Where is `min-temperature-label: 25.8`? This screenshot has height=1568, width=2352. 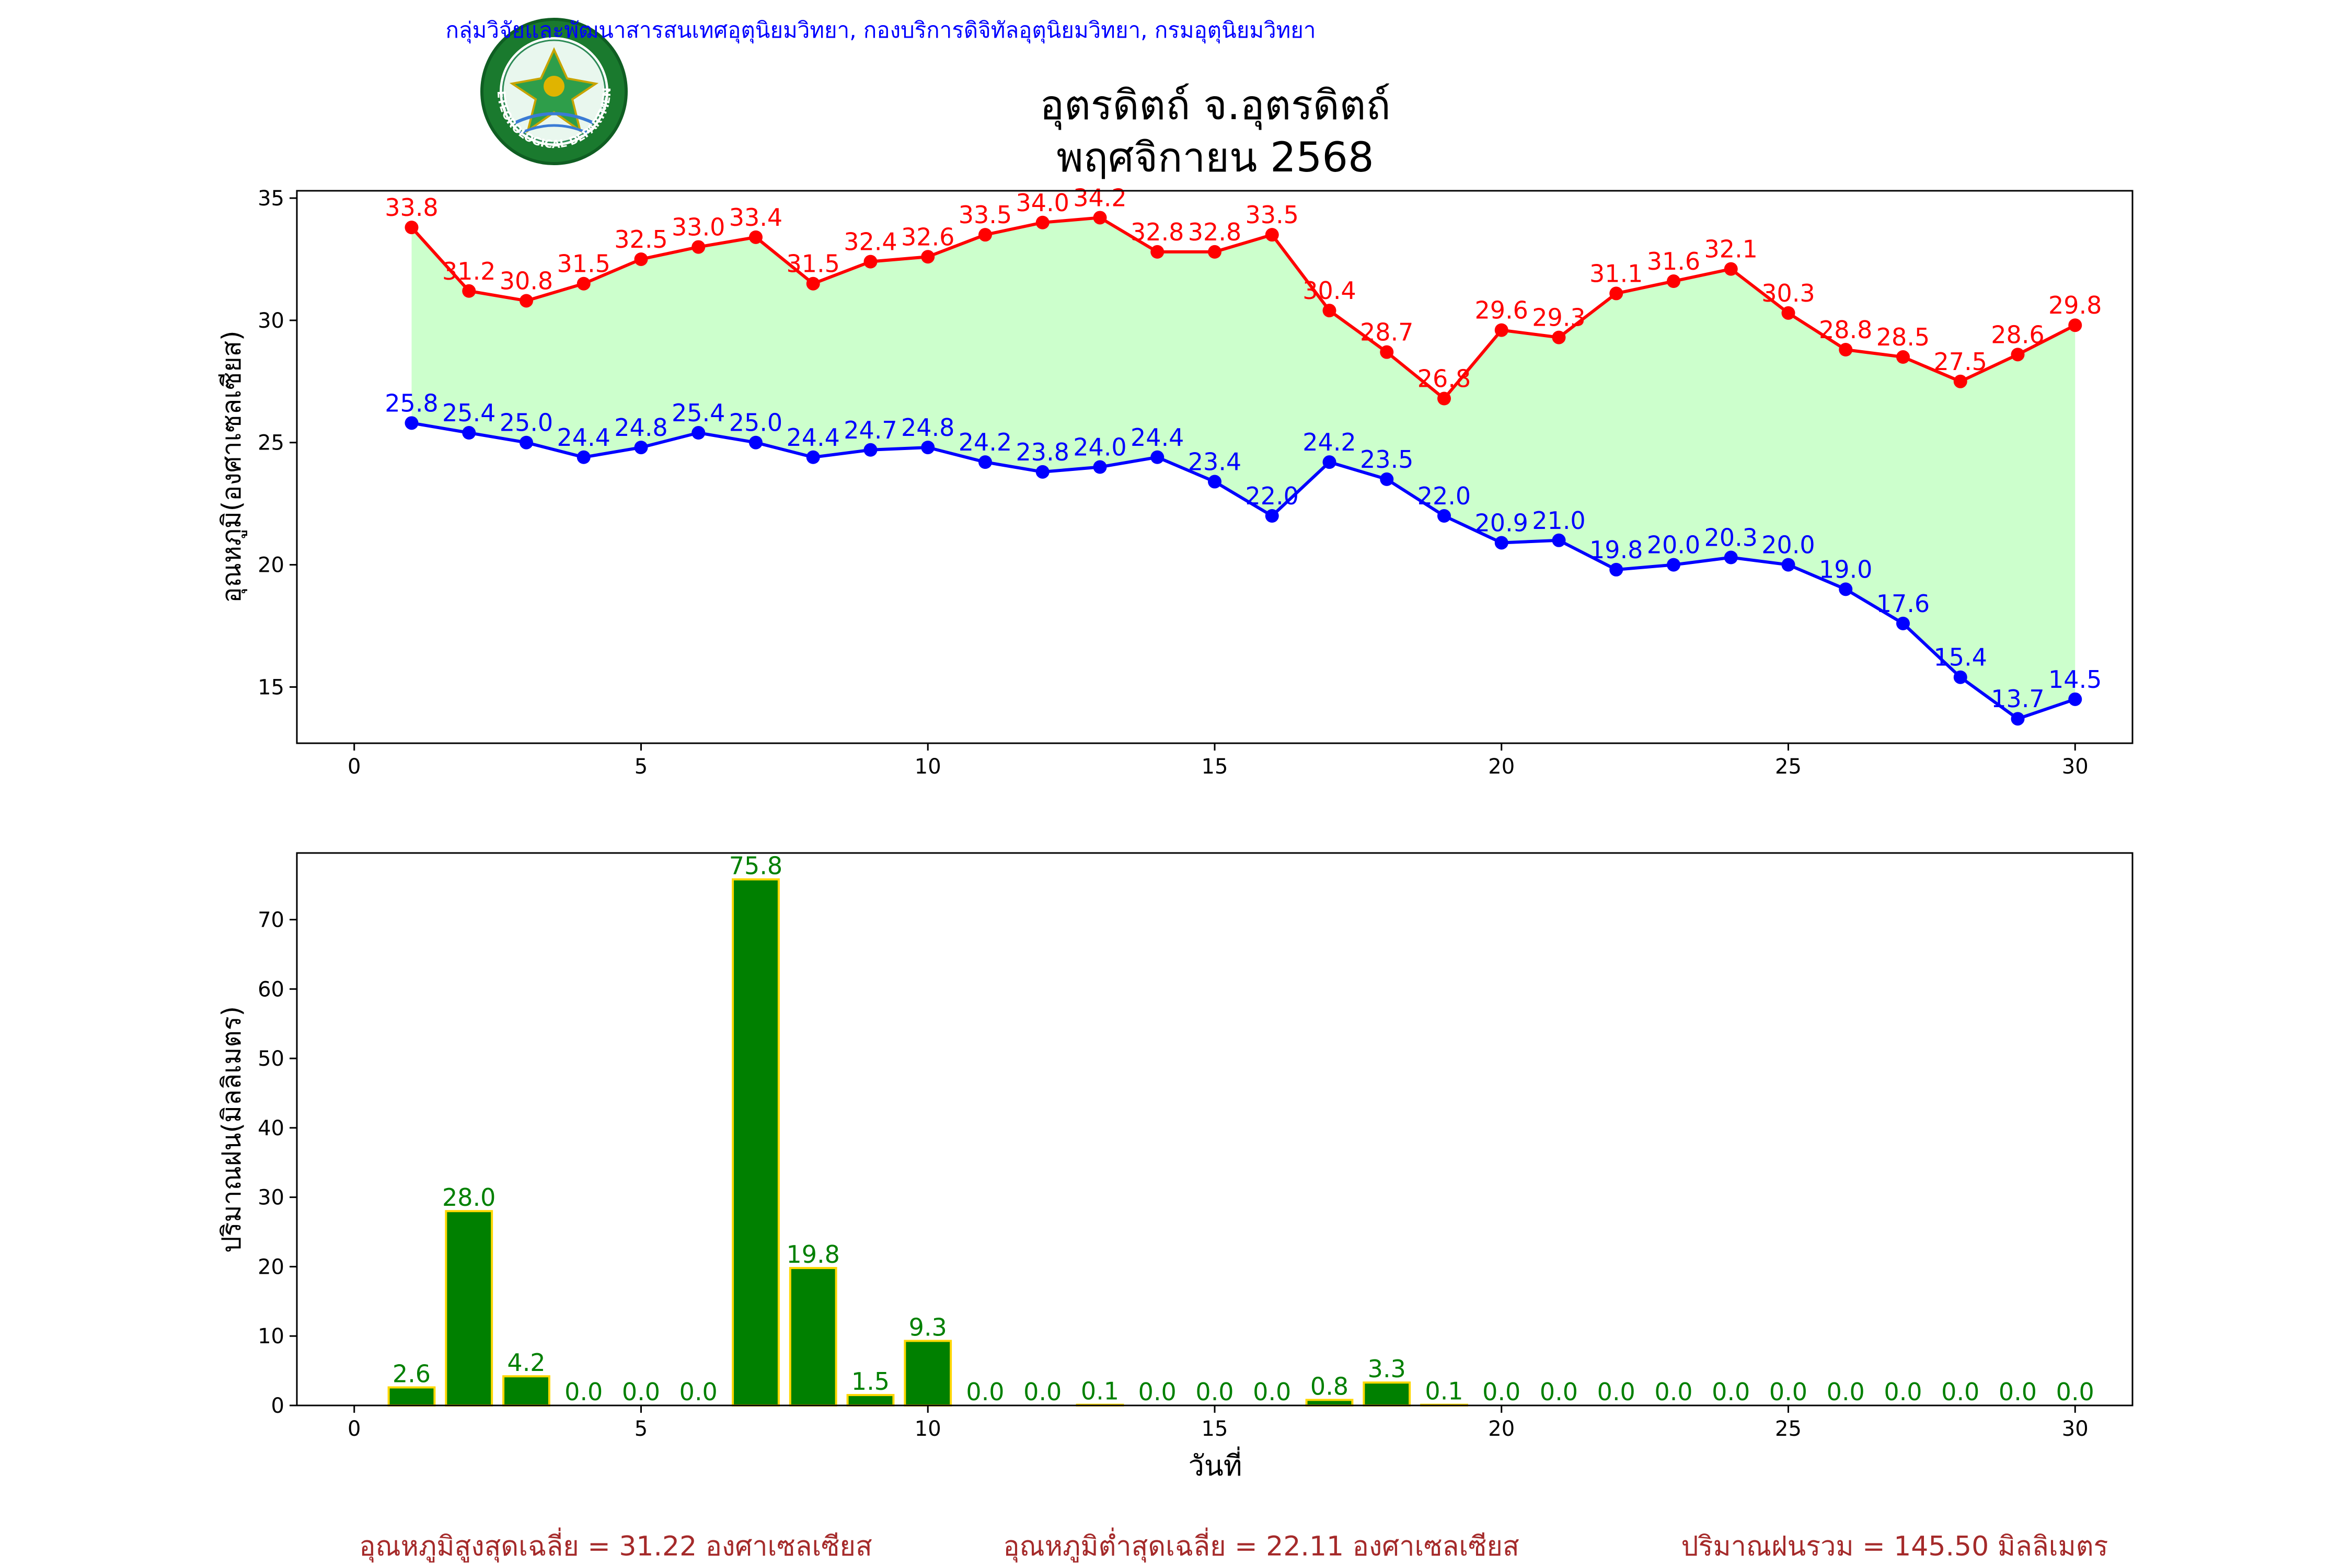 min-temperature-label: 25.8 is located at coordinates (411, 403).